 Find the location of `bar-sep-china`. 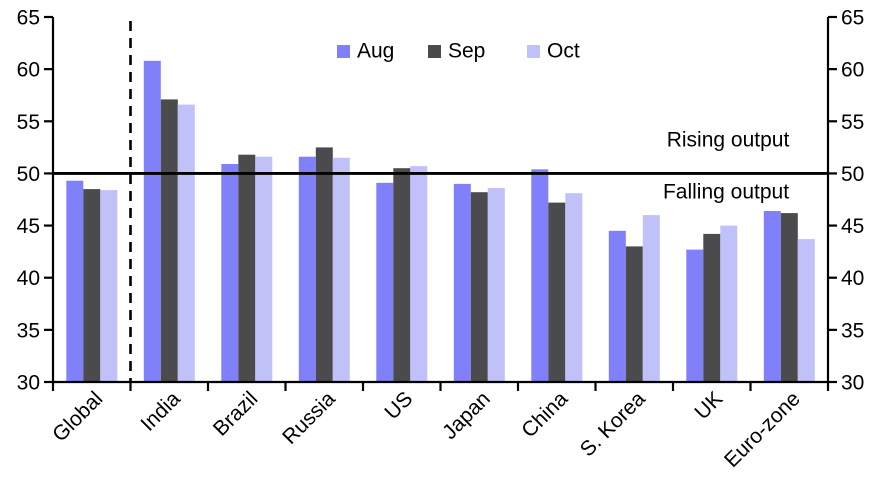

bar-sep-china is located at coordinates (557, 292).